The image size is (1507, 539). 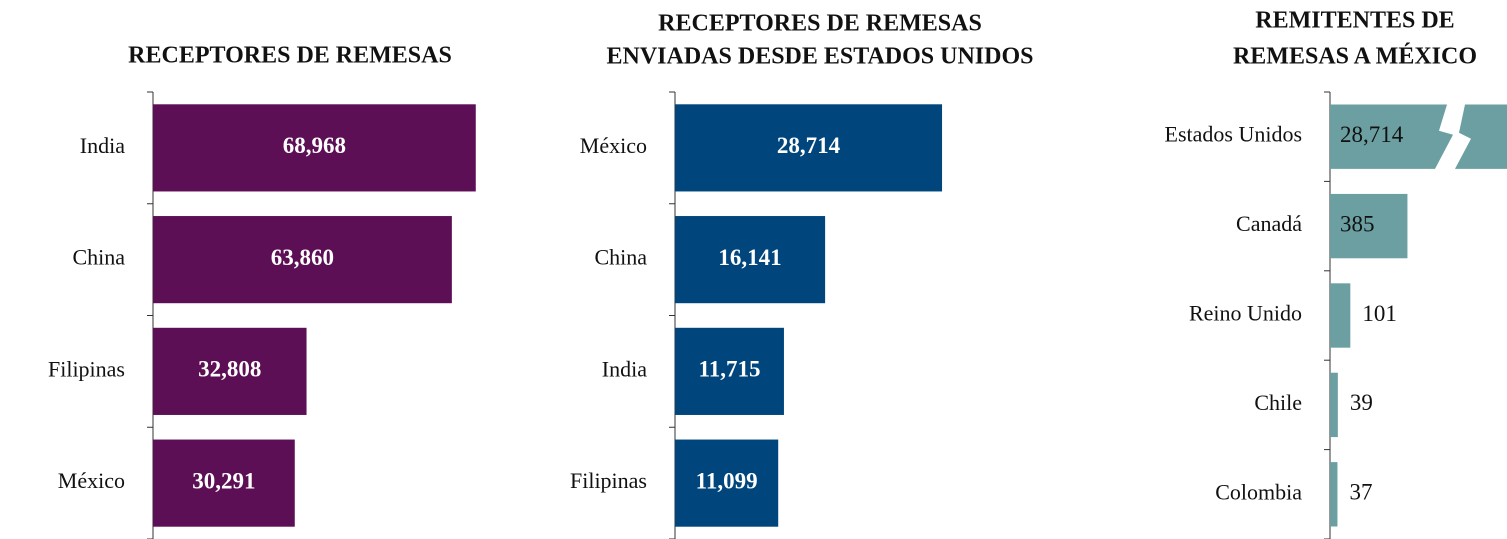 I want to click on data-label: 16,141, so click(x=749, y=257).